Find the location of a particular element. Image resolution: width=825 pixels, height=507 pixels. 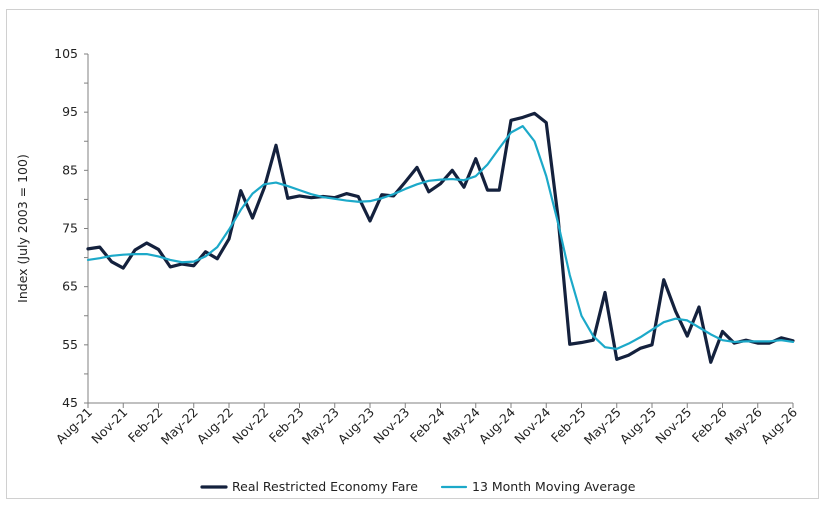

y-tick-label: 75 is located at coordinates (70, 228).